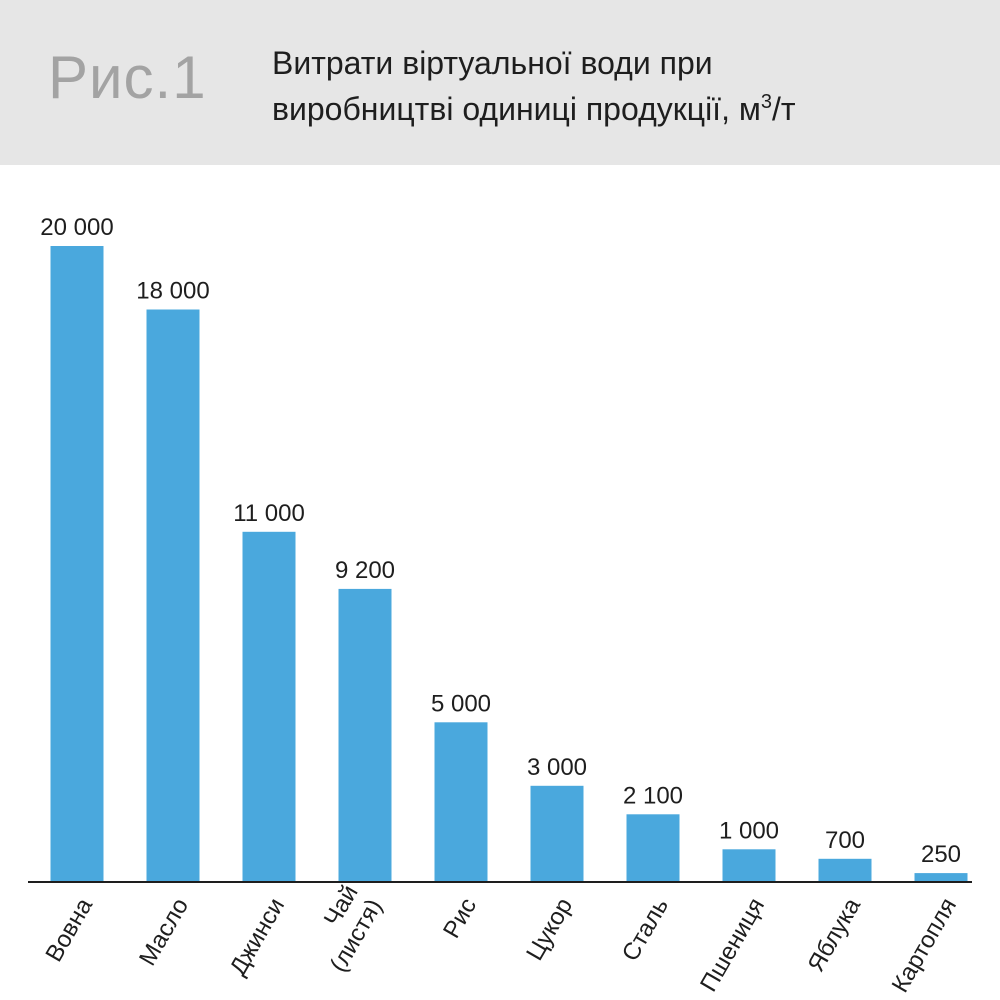  What do you see at coordinates (653, 795) in the screenshot?
I see `bar-value-label: 2 100` at bounding box center [653, 795].